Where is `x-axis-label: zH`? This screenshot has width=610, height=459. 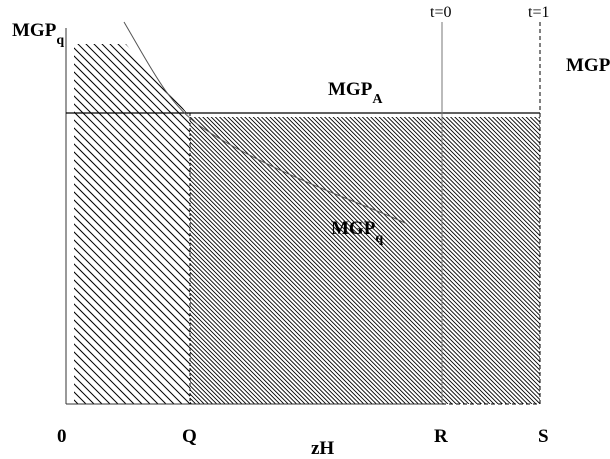
x-axis-label: zH is located at coordinates (322, 448).